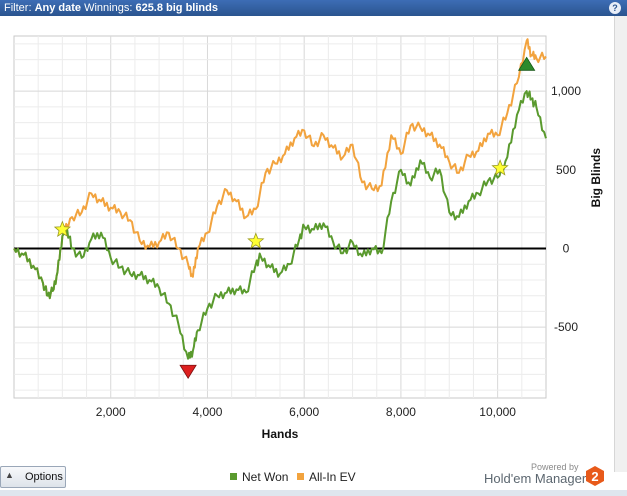 This screenshot has height=496, width=627. I want to click on powered-by-text: Powered by, so click(555, 467).